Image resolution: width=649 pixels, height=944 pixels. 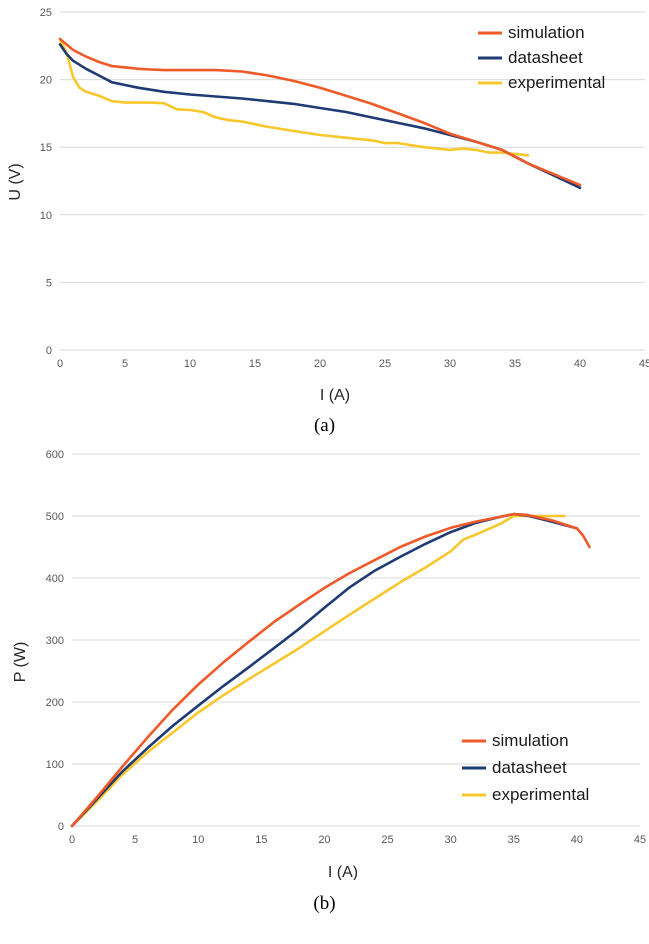 What do you see at coordinates (46, 182) in the screenshot?
I see `y-tick-labels: 0 5 10 15 20 25` at bounding box center [46, 182].